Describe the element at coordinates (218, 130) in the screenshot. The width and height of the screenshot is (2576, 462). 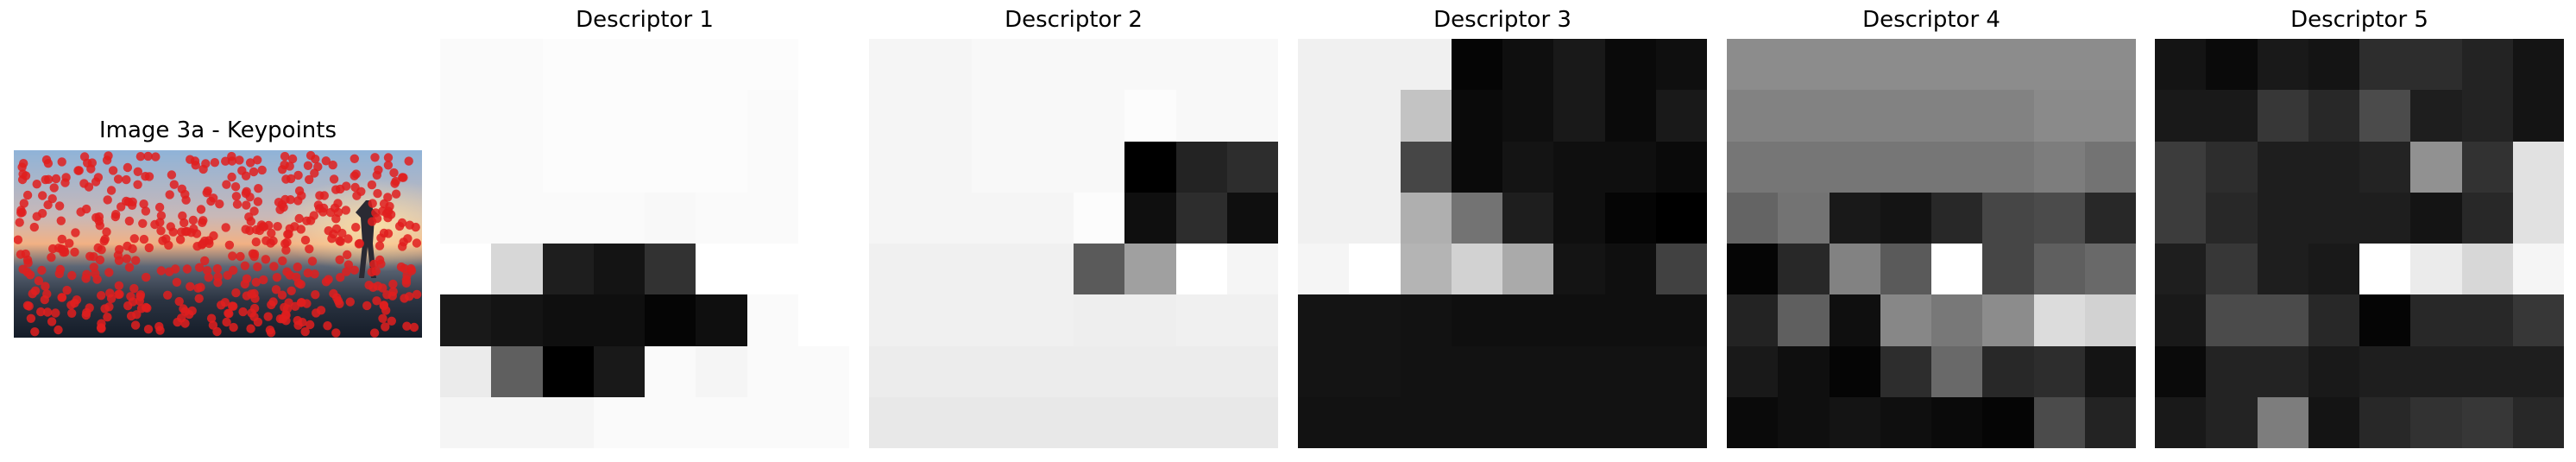
I see `image-panel-title: Image 3a - Keypoints` at that location.